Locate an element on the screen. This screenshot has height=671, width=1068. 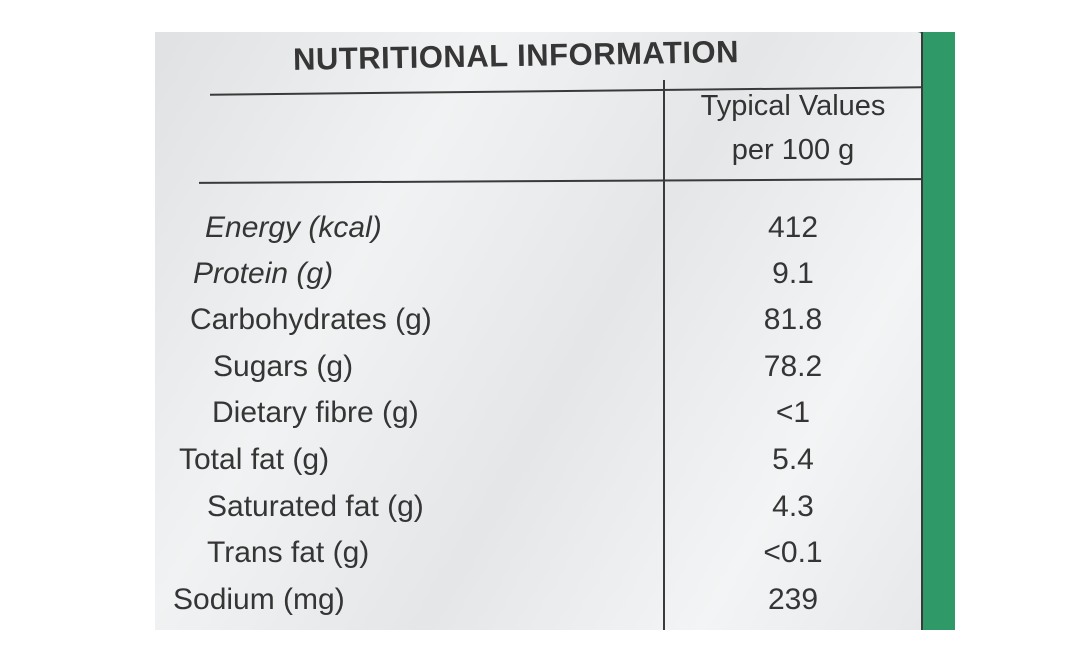
nutrient-value: <1 is located at coordinates (793, 412).